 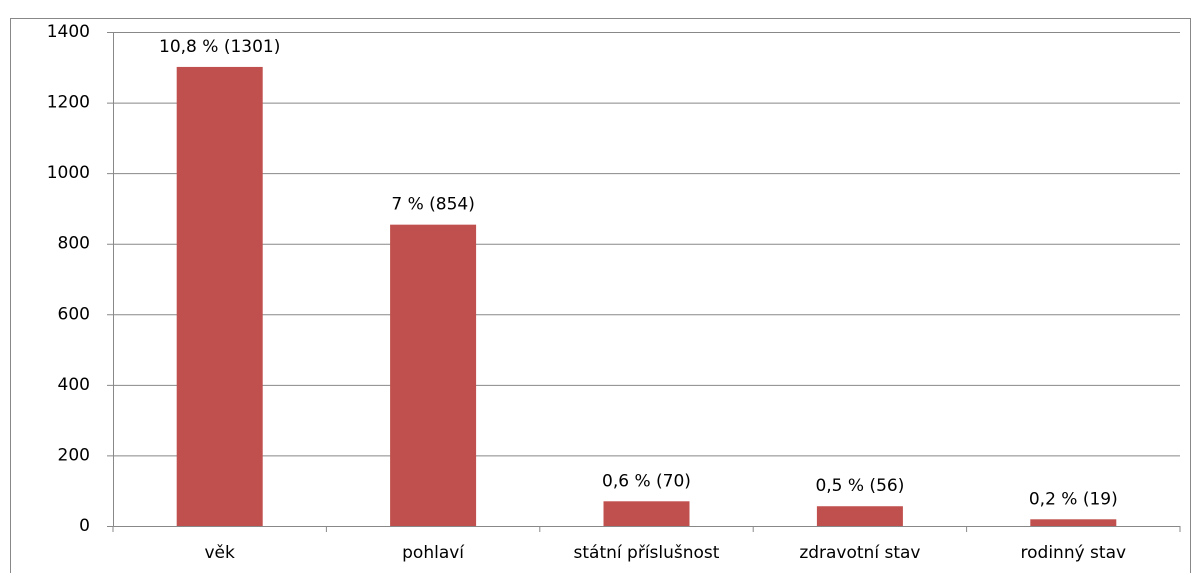 What do you see at coordinates (68, 173) in the screenshot?
I see `y-tick-label: 1000` at bounding box center [68, 173].